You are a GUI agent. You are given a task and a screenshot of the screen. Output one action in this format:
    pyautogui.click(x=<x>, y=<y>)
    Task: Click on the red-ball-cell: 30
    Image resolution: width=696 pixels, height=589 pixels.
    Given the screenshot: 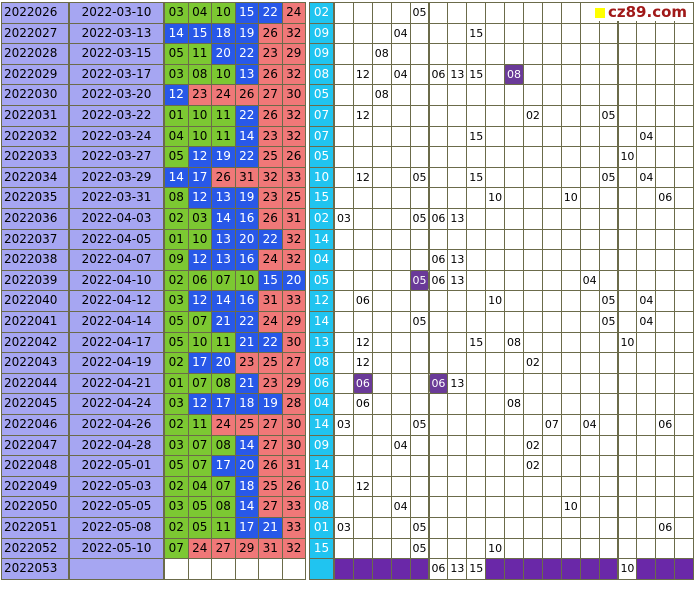 What is the action you would take?
    pyautogui.click(x=293, y=425)
    